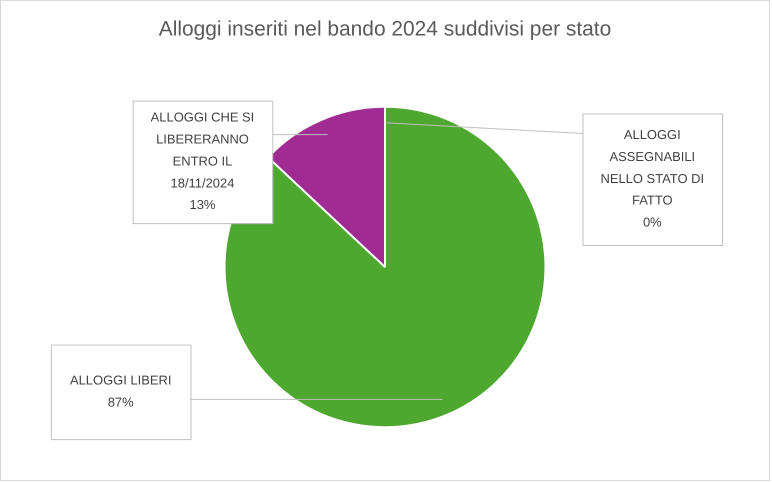 Image resolution: width=772 pixels, height=483 pixels. I want to click on data-label: 13%, so click(203, 204).